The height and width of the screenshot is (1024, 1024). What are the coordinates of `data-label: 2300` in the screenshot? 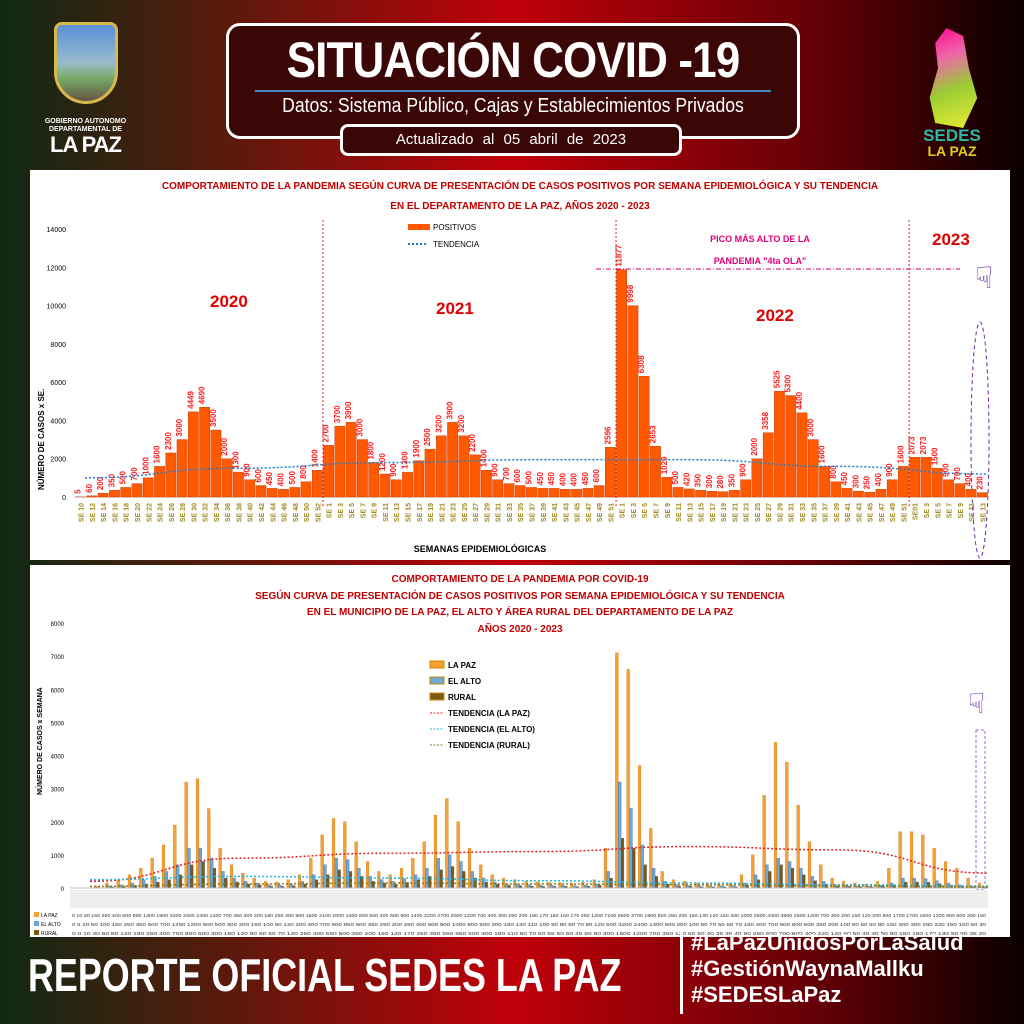 It's located at (168, 441).